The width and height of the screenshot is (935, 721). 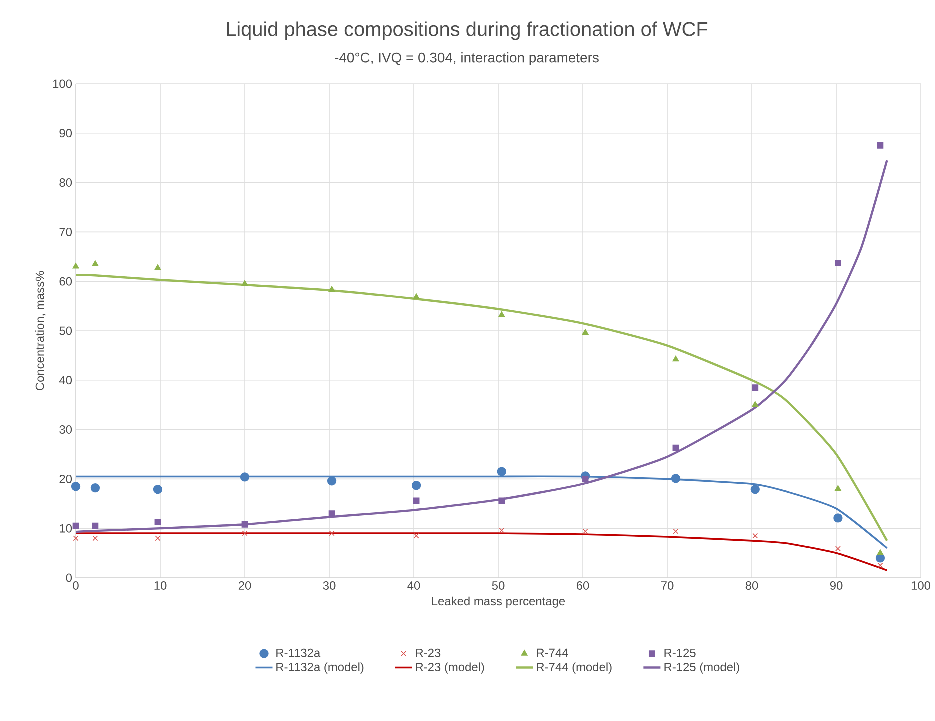 I want to click on chart-title: Liquid phase compositions during fractionation of WCF, so click(x=467, y=31).